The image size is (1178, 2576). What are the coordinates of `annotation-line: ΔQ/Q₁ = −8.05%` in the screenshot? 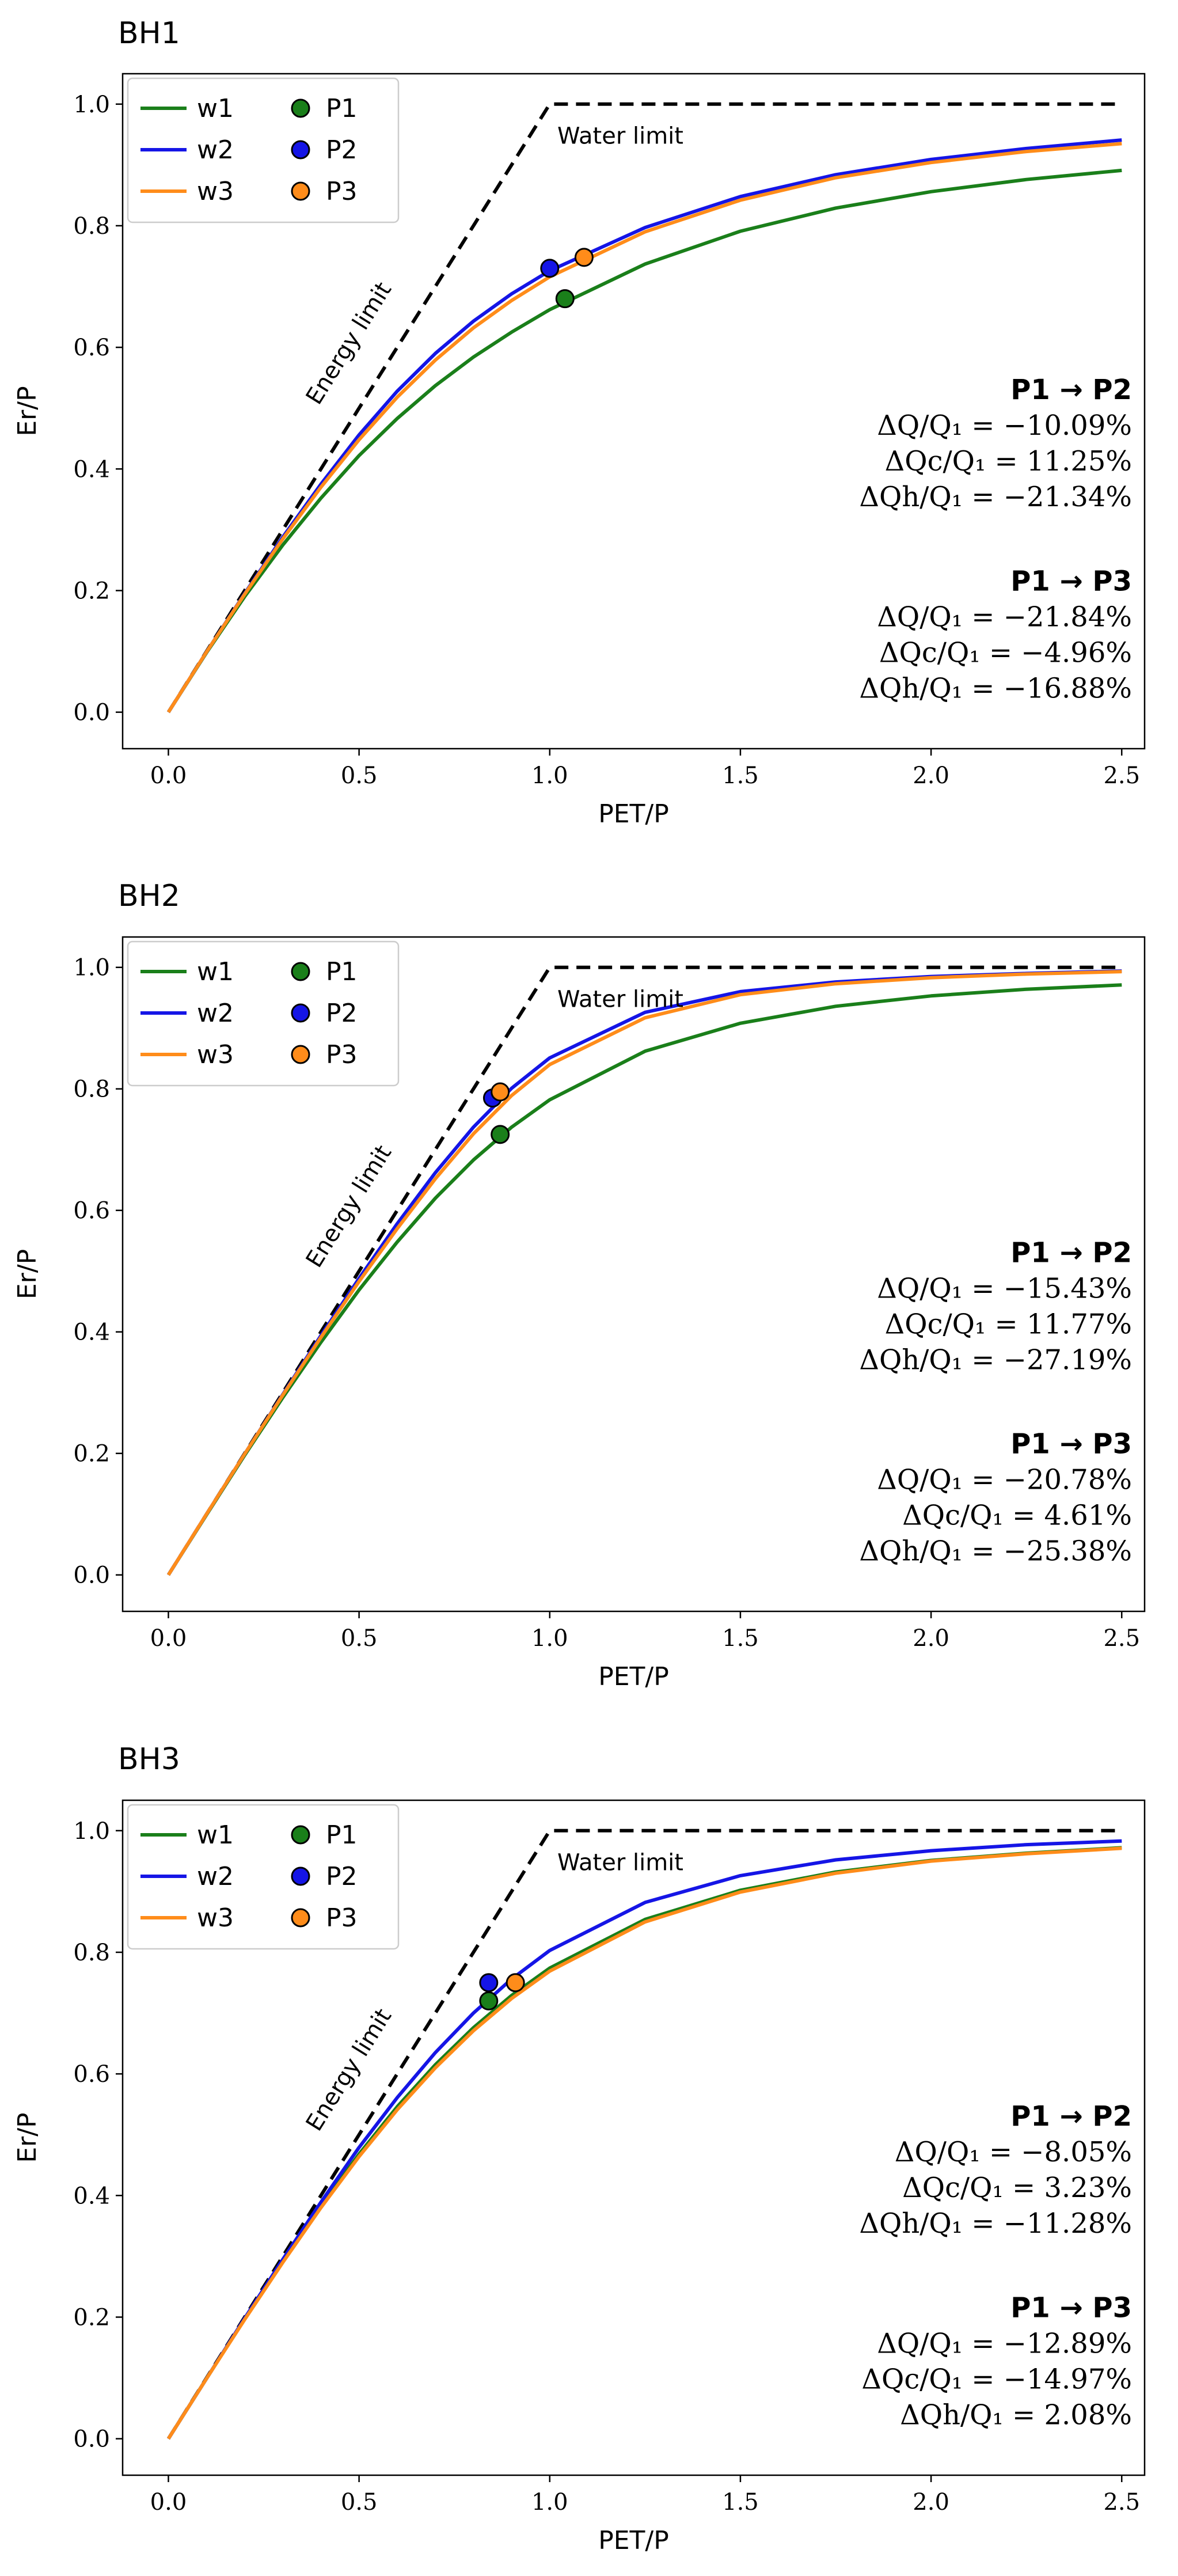 It's located at (1014, 2152).